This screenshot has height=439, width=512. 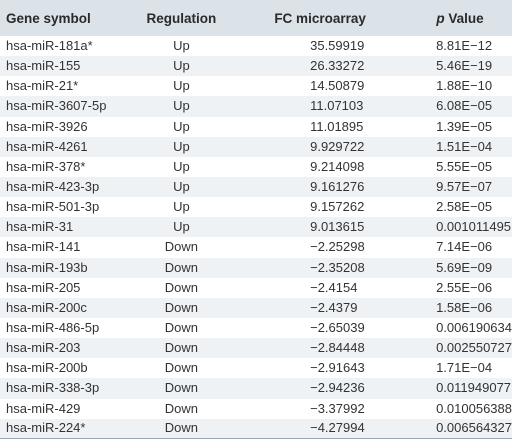 What do you see at coordinates (256, 66) in the screenshot?
I see `table-row: hsa-miR-155 Up 26.33272 5.46E−19` at bounding box center [256, 66].